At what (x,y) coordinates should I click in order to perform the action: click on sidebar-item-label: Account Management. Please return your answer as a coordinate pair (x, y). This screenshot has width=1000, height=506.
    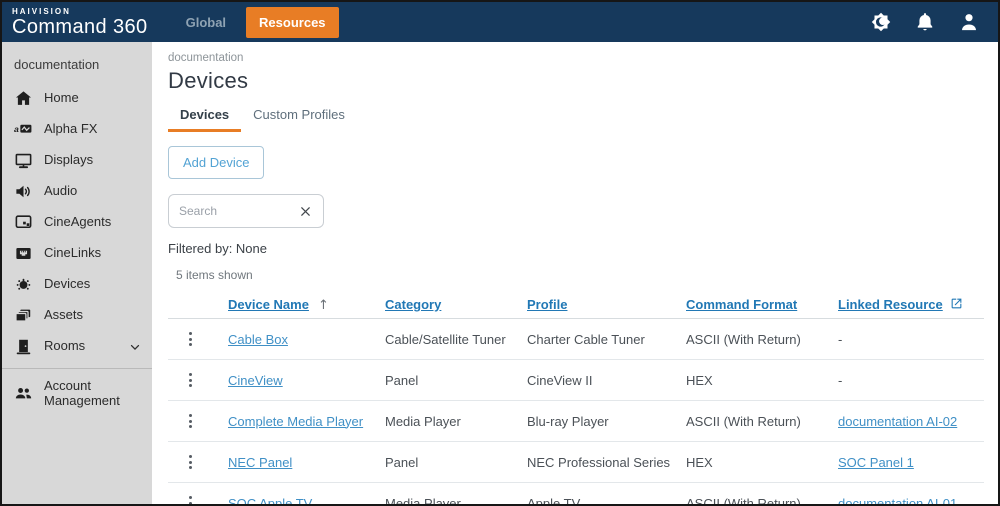
    Looking at the image, I should click on (82, 393).